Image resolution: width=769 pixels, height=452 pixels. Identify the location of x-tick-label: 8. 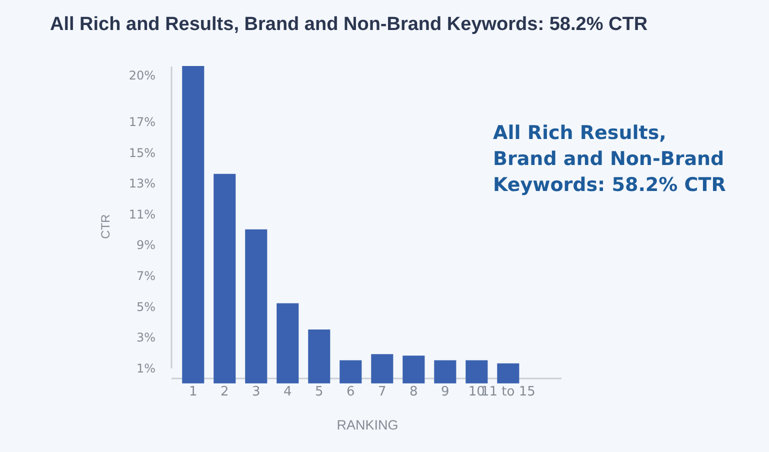
(414, 392).